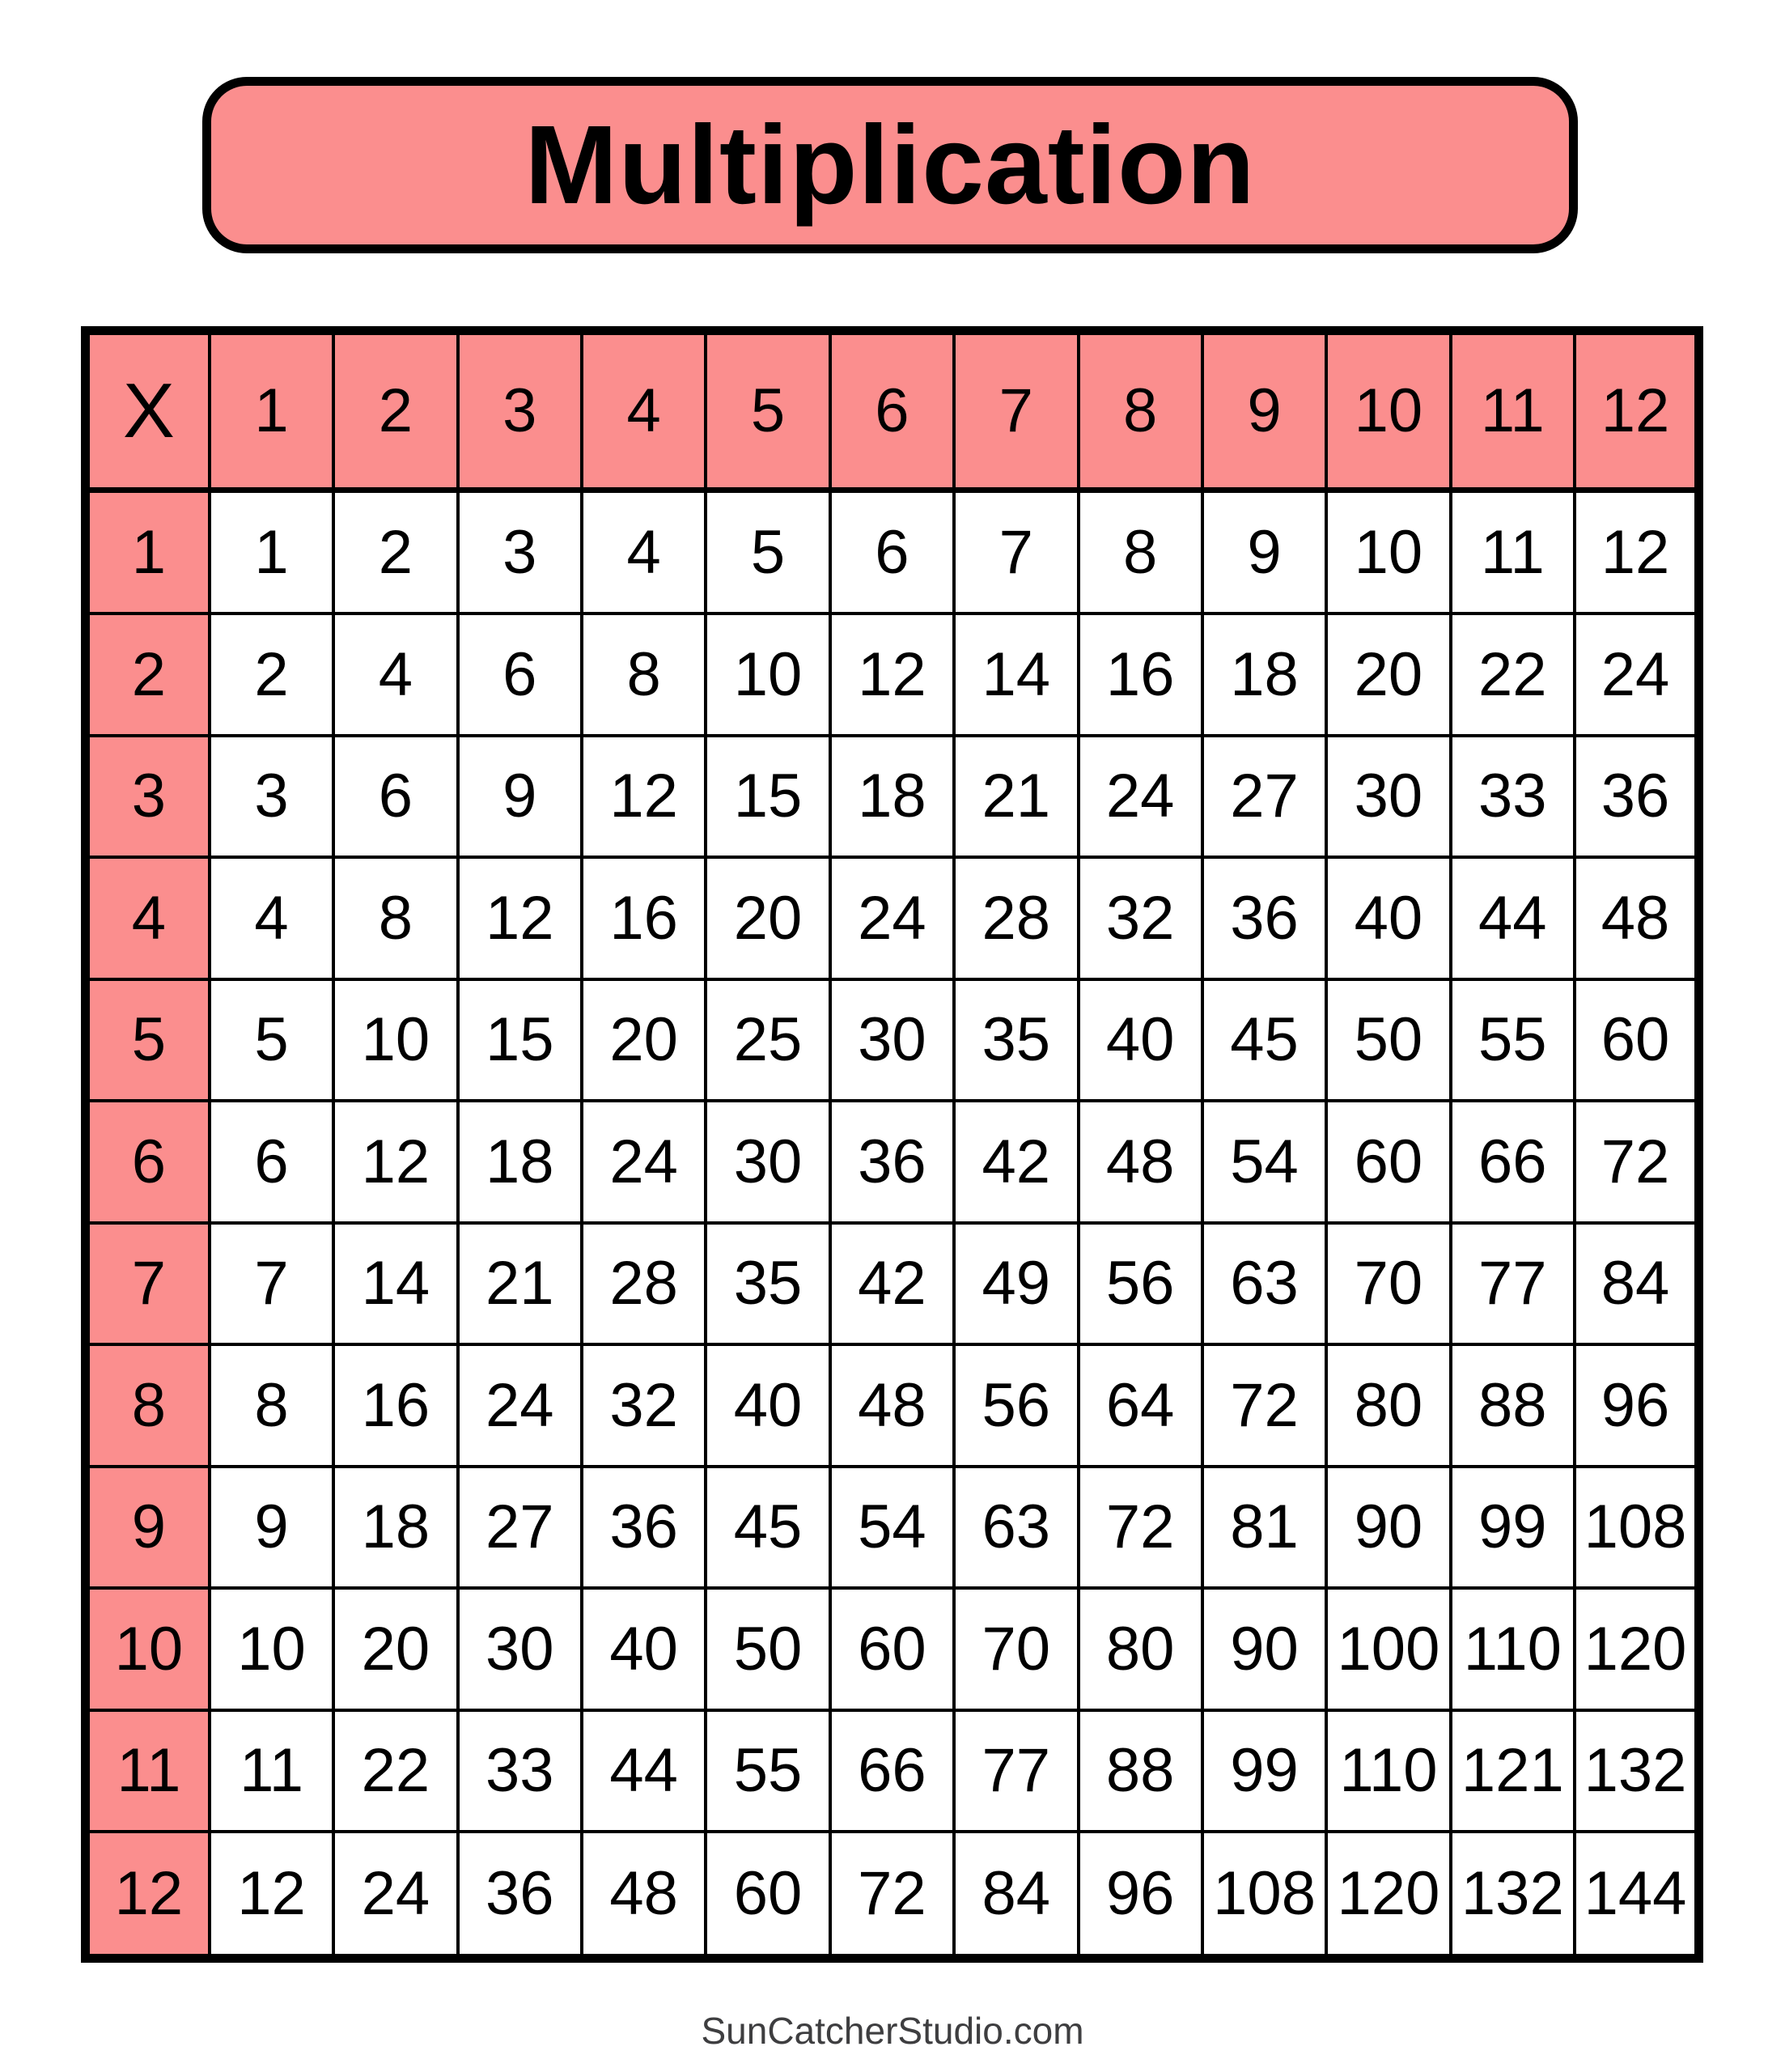 This screenshot has height=2072, width=1785. What do you see at coordinates (1637, 1284) in the screenshot?
I see `product-cell: 84` at bounding box center [1637, 1284].